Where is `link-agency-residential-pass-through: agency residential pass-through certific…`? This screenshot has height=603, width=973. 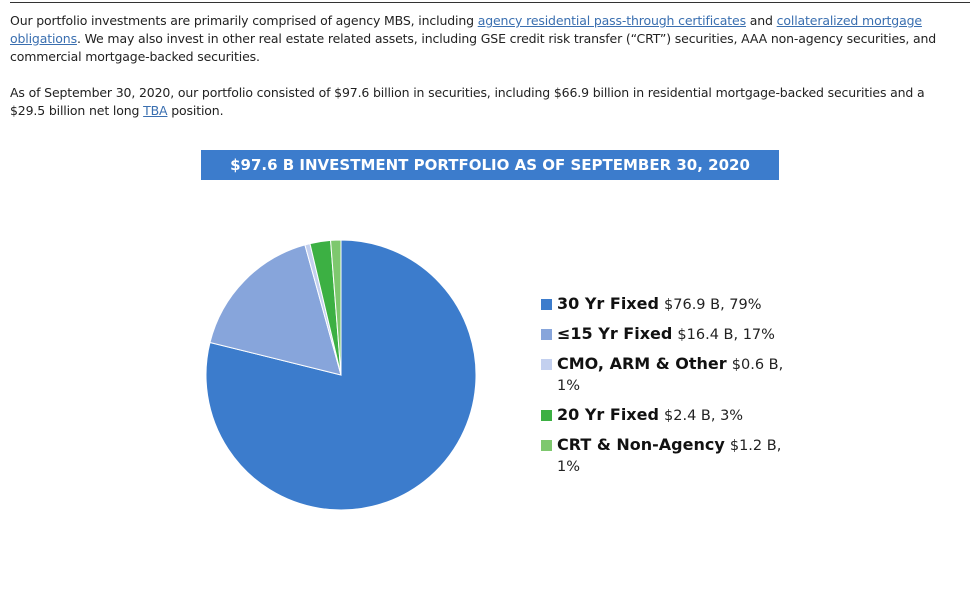
link-agency-residential-pass-through: agency residential pass-through certific… is located at coordinates (611, 20).